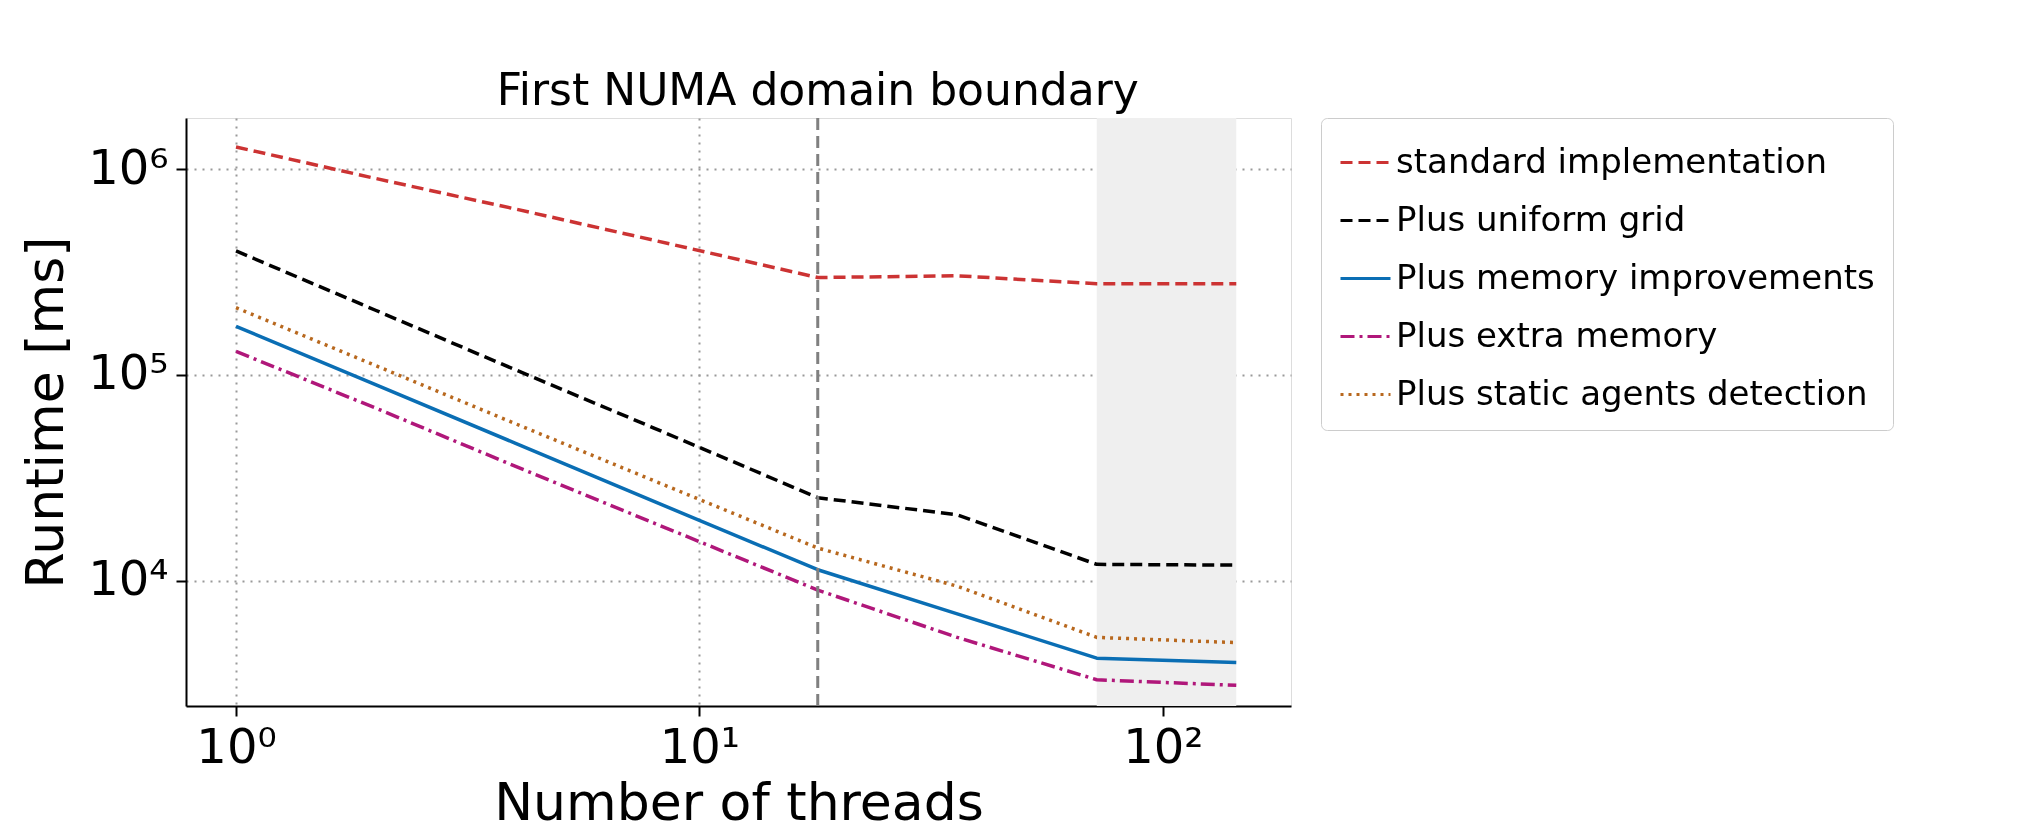  I want to click on y-axis-title: Runtime [ms], so click(45, 412).